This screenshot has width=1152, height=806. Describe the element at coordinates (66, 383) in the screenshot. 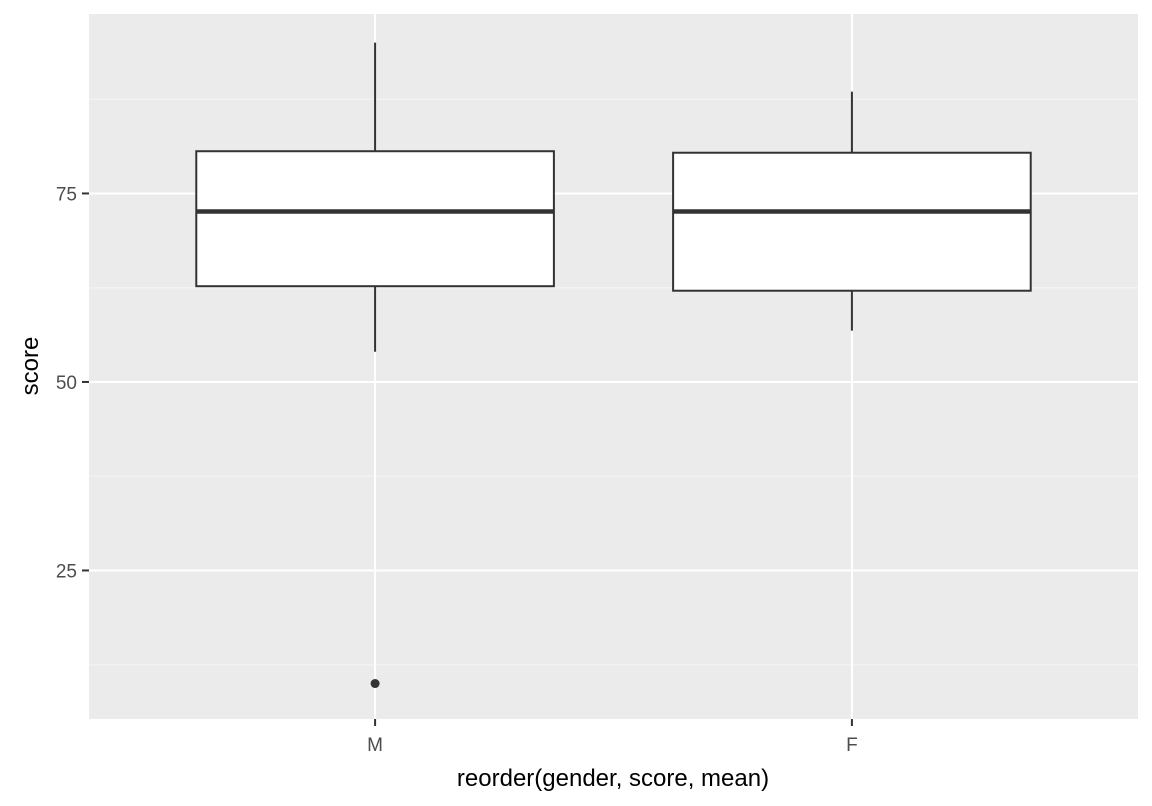

I see `y-tick-label: 50` at that location.